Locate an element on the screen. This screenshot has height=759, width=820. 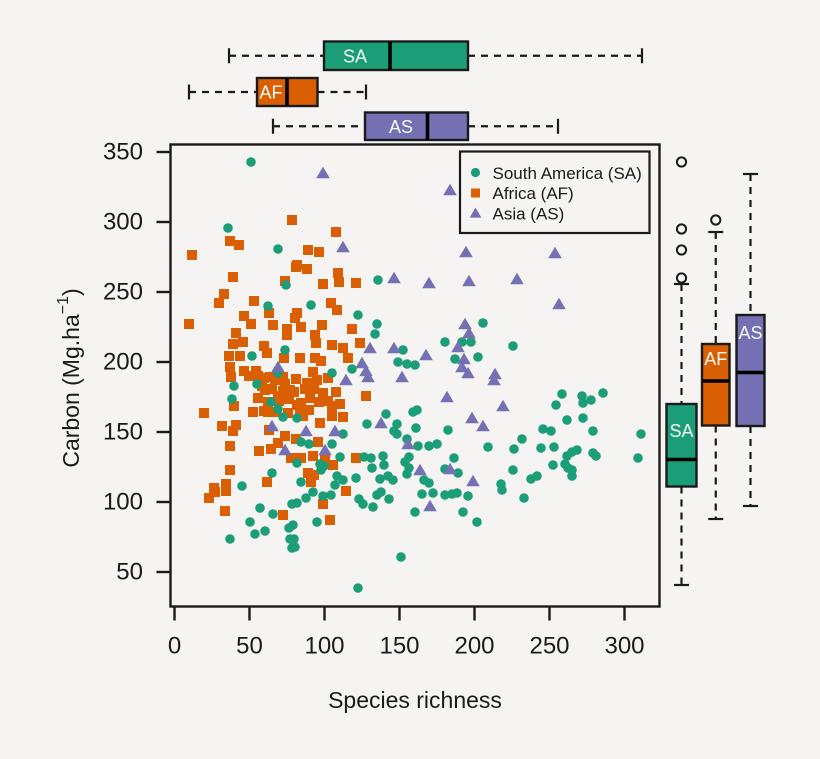
svg-text: Africa (AF) is located at coordinates (533, 193).